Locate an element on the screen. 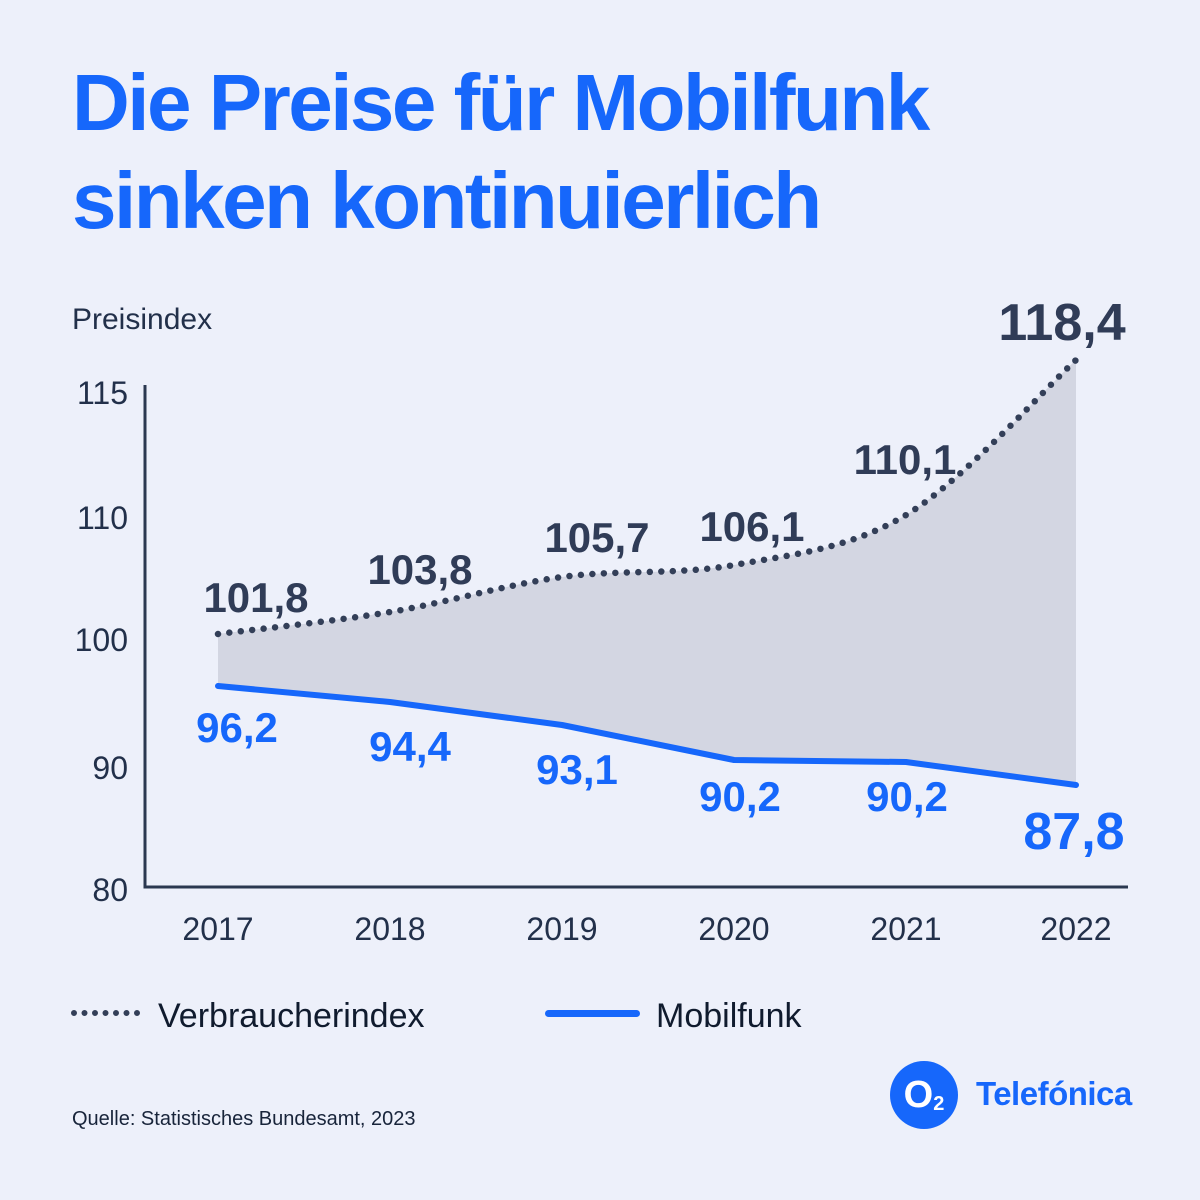  mob-label-2021: 90,2 is located at coordinates (907, 796).